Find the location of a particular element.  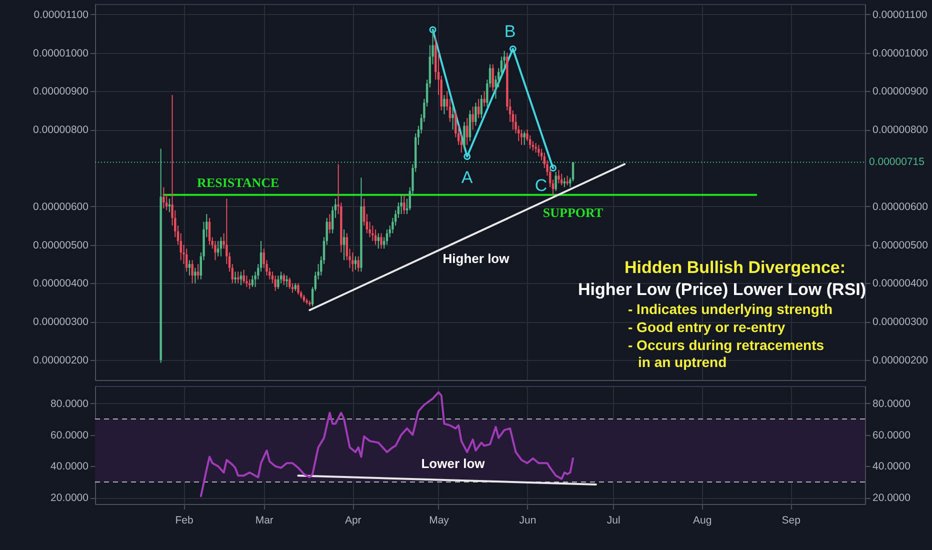

annotation: Hidden Bullish Divergence: is located at coordinates (735, 267).